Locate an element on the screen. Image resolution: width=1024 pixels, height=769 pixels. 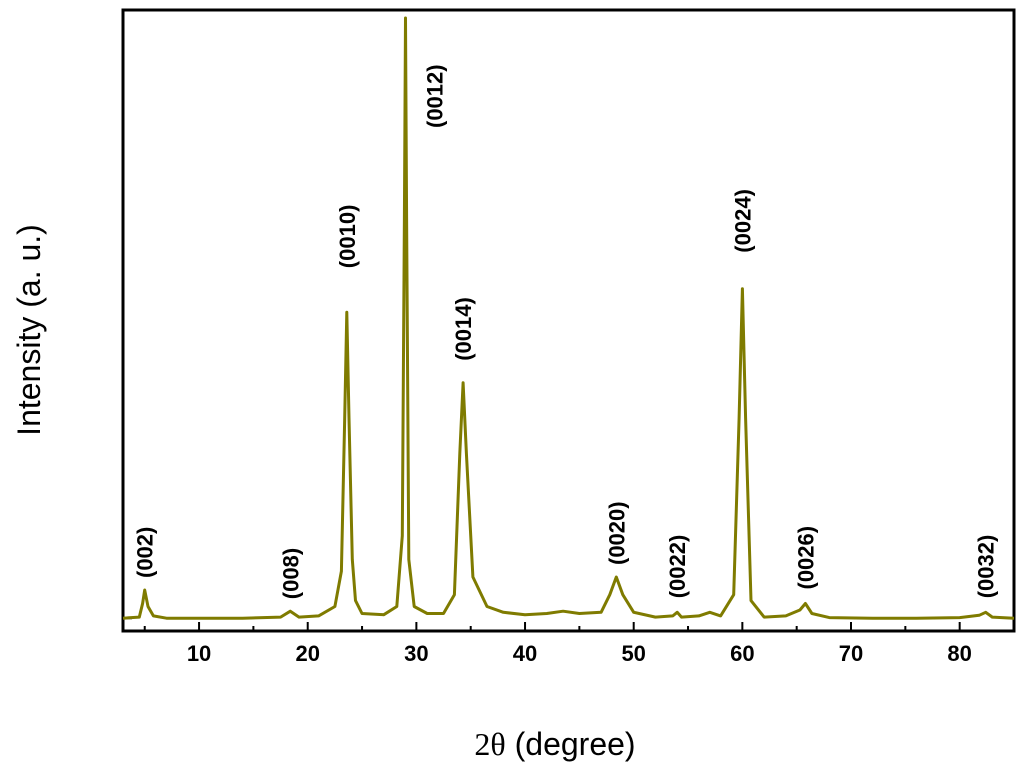
x-tick-label: 40 is located at coordinates (525, 653).